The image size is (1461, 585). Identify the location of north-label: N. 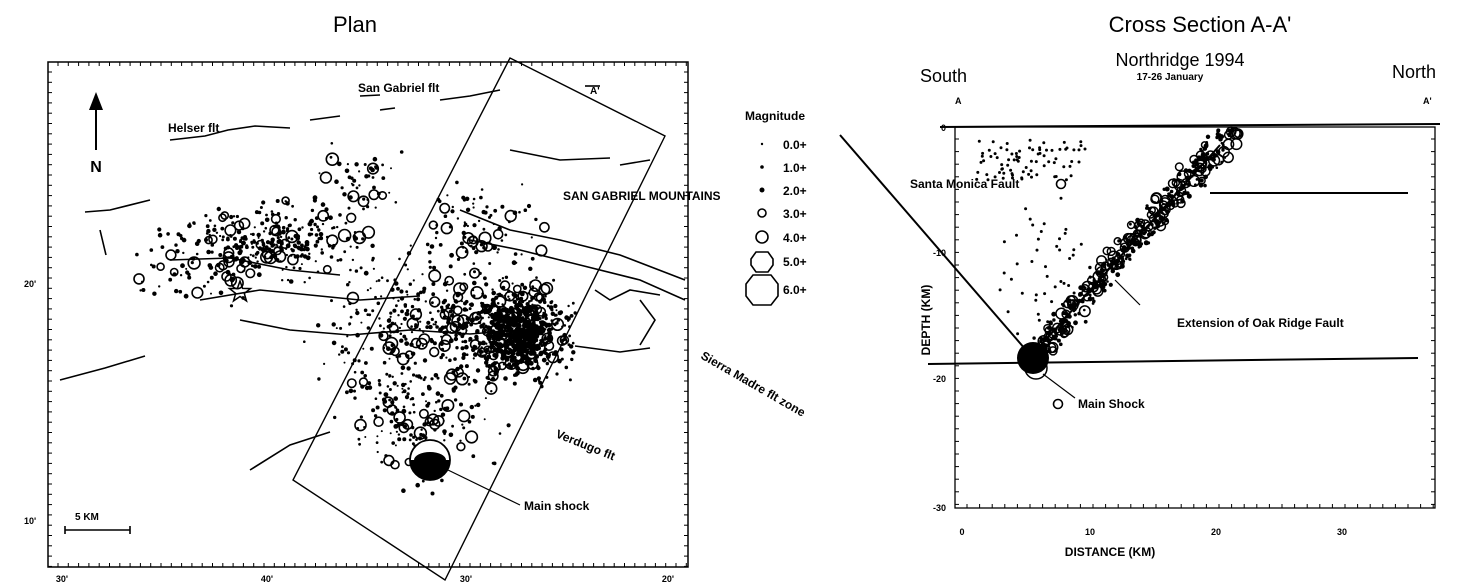
(96, 167).